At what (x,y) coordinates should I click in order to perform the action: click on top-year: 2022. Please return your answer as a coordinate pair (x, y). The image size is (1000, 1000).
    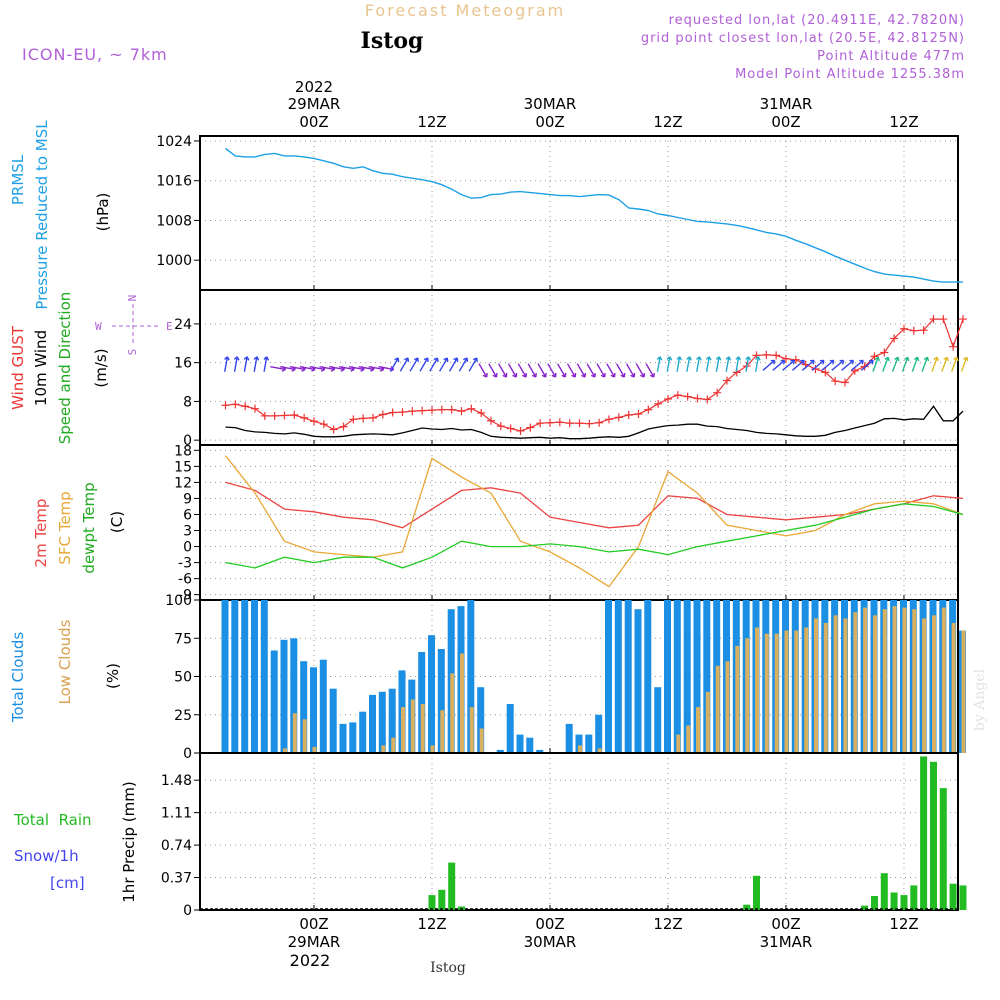
    Looking at the image, I should click on (314, 87).